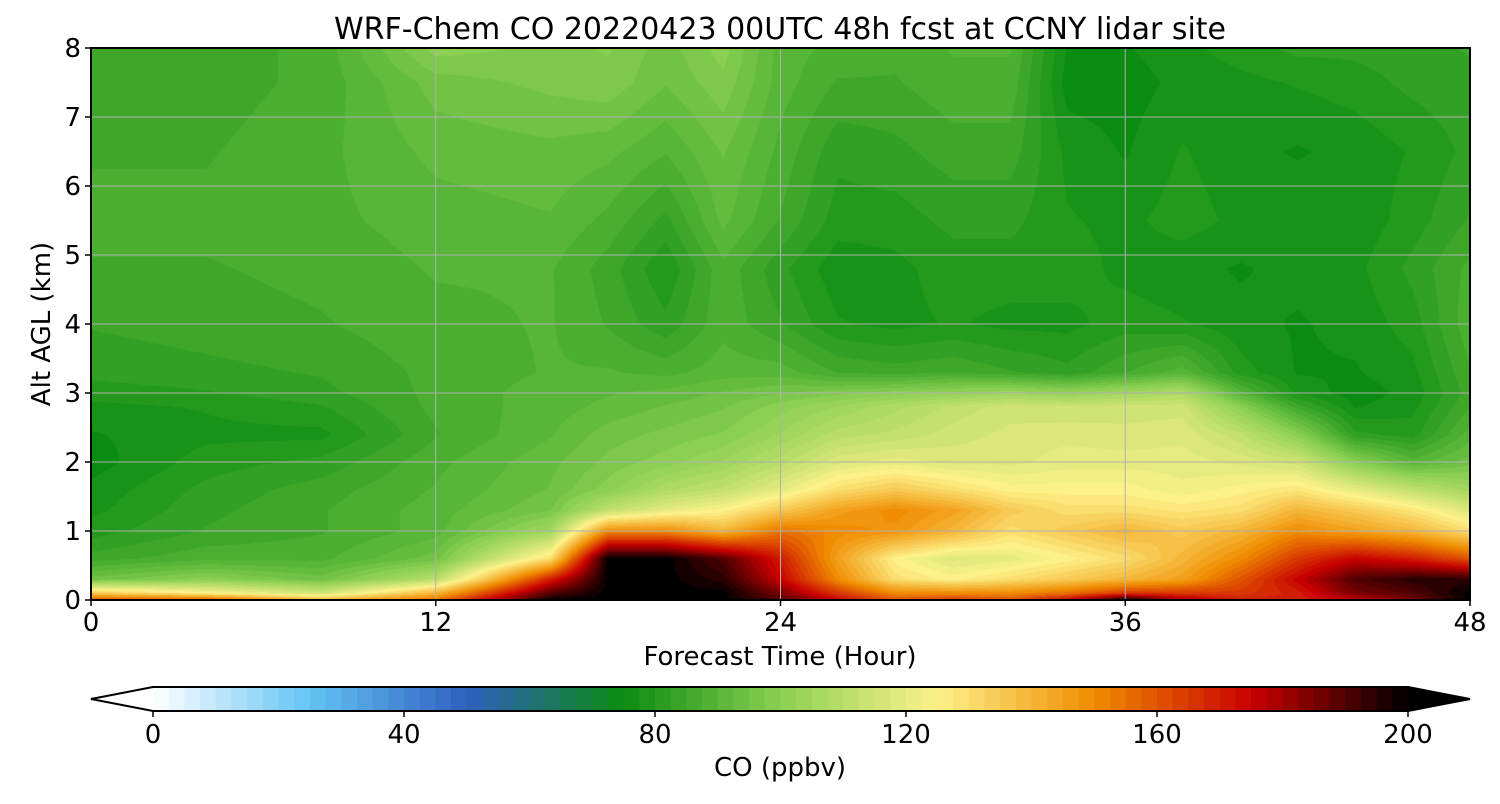  Describe the element at coordinates (780, 768) in the screenshot. I see `colorbar-label: CO (ppbv)` at that location.